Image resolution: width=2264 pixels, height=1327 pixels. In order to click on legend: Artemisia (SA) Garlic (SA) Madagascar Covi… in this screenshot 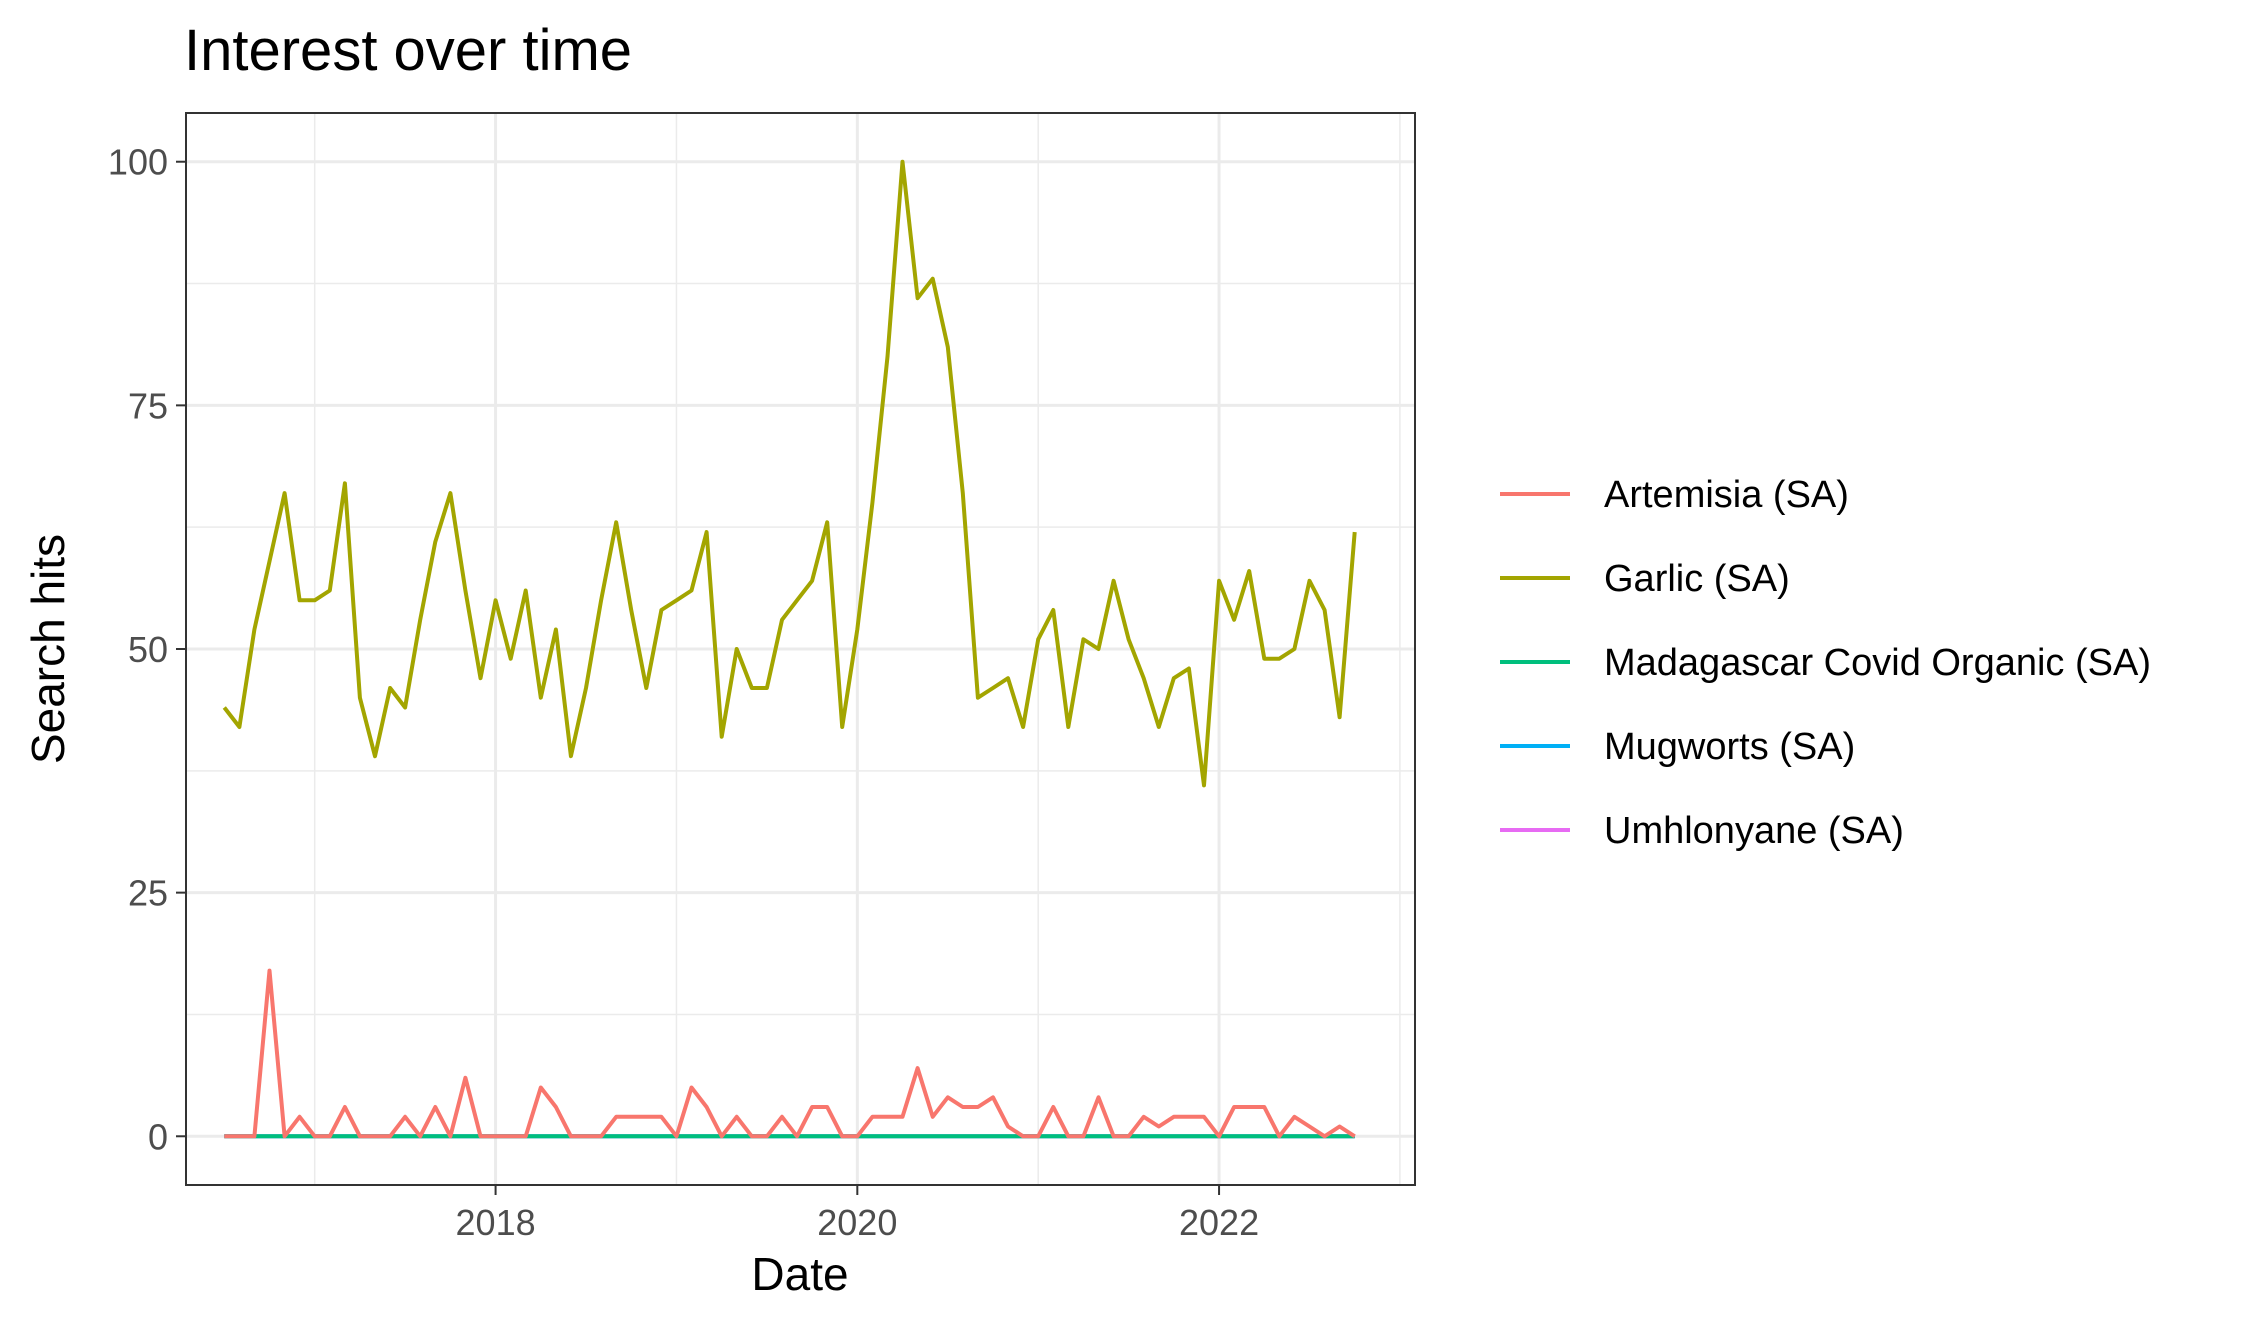, I will do `click(1825, 663)`.